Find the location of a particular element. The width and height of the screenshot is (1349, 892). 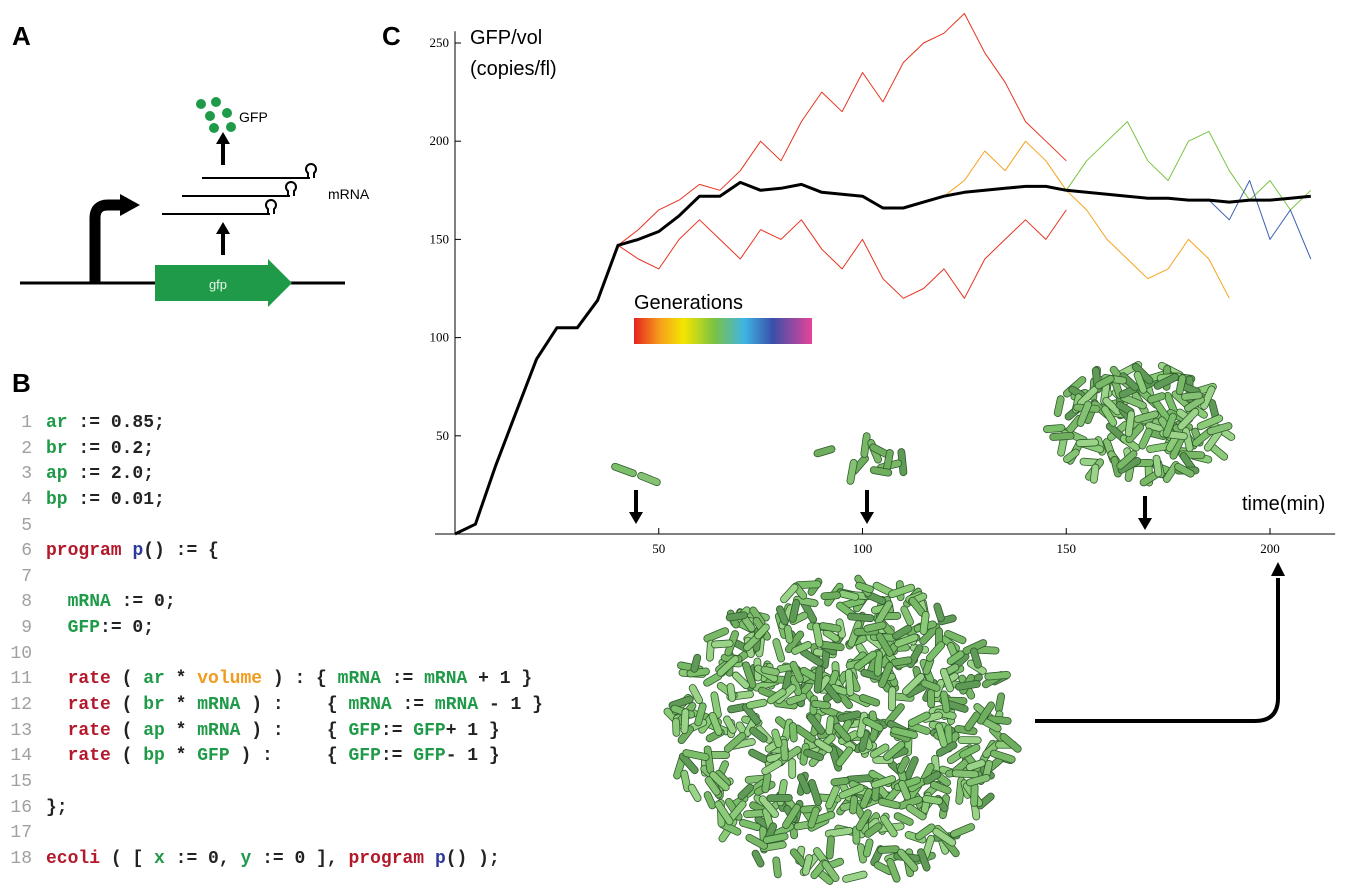

y-tick-label: 50 is located at coordinates (442, 435).